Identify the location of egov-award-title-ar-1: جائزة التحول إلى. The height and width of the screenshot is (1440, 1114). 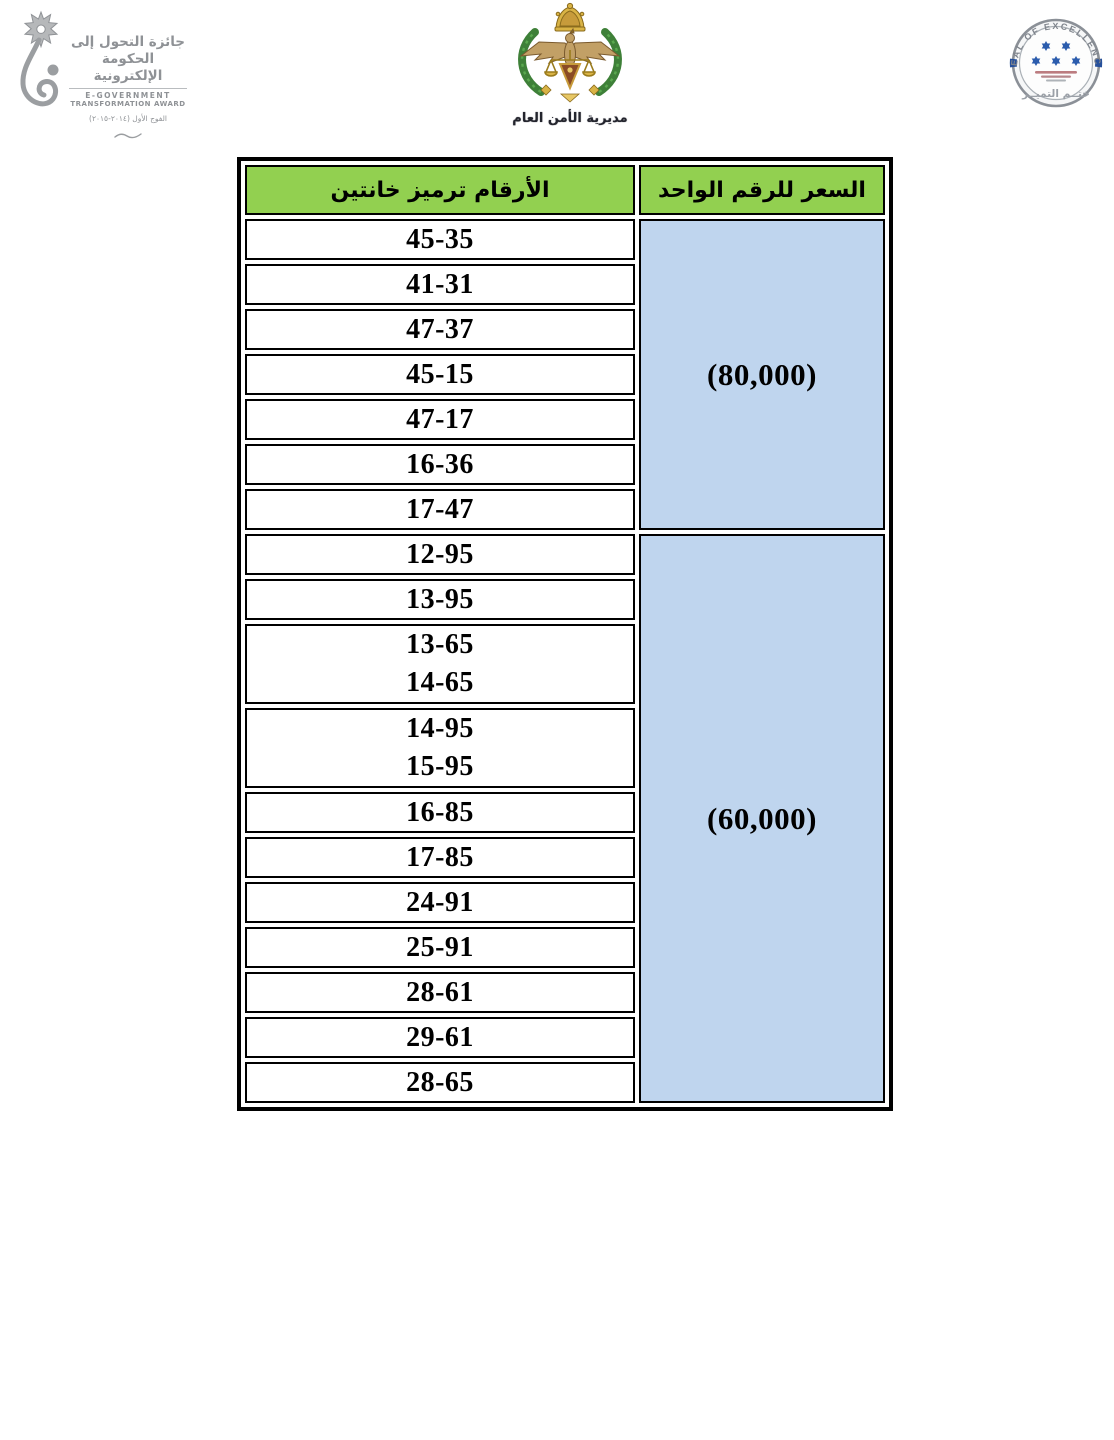
(128, 42).